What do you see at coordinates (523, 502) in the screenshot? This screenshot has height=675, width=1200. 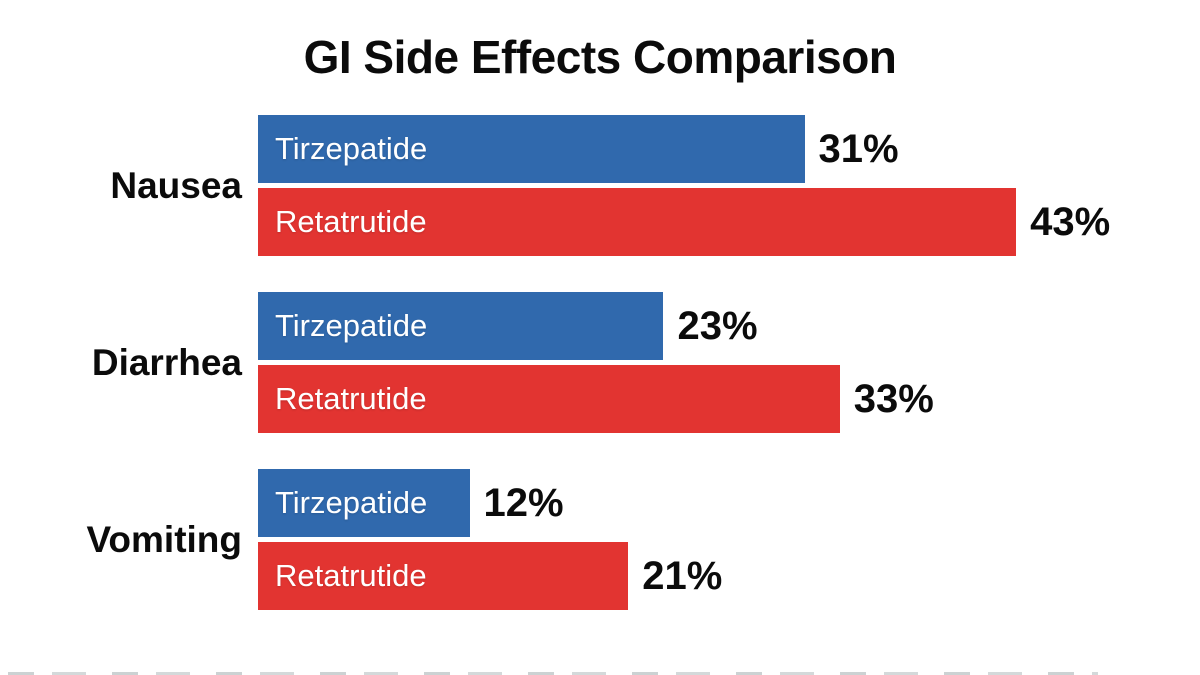 I see `value-label: 12%` at bounding box center [523, 502].